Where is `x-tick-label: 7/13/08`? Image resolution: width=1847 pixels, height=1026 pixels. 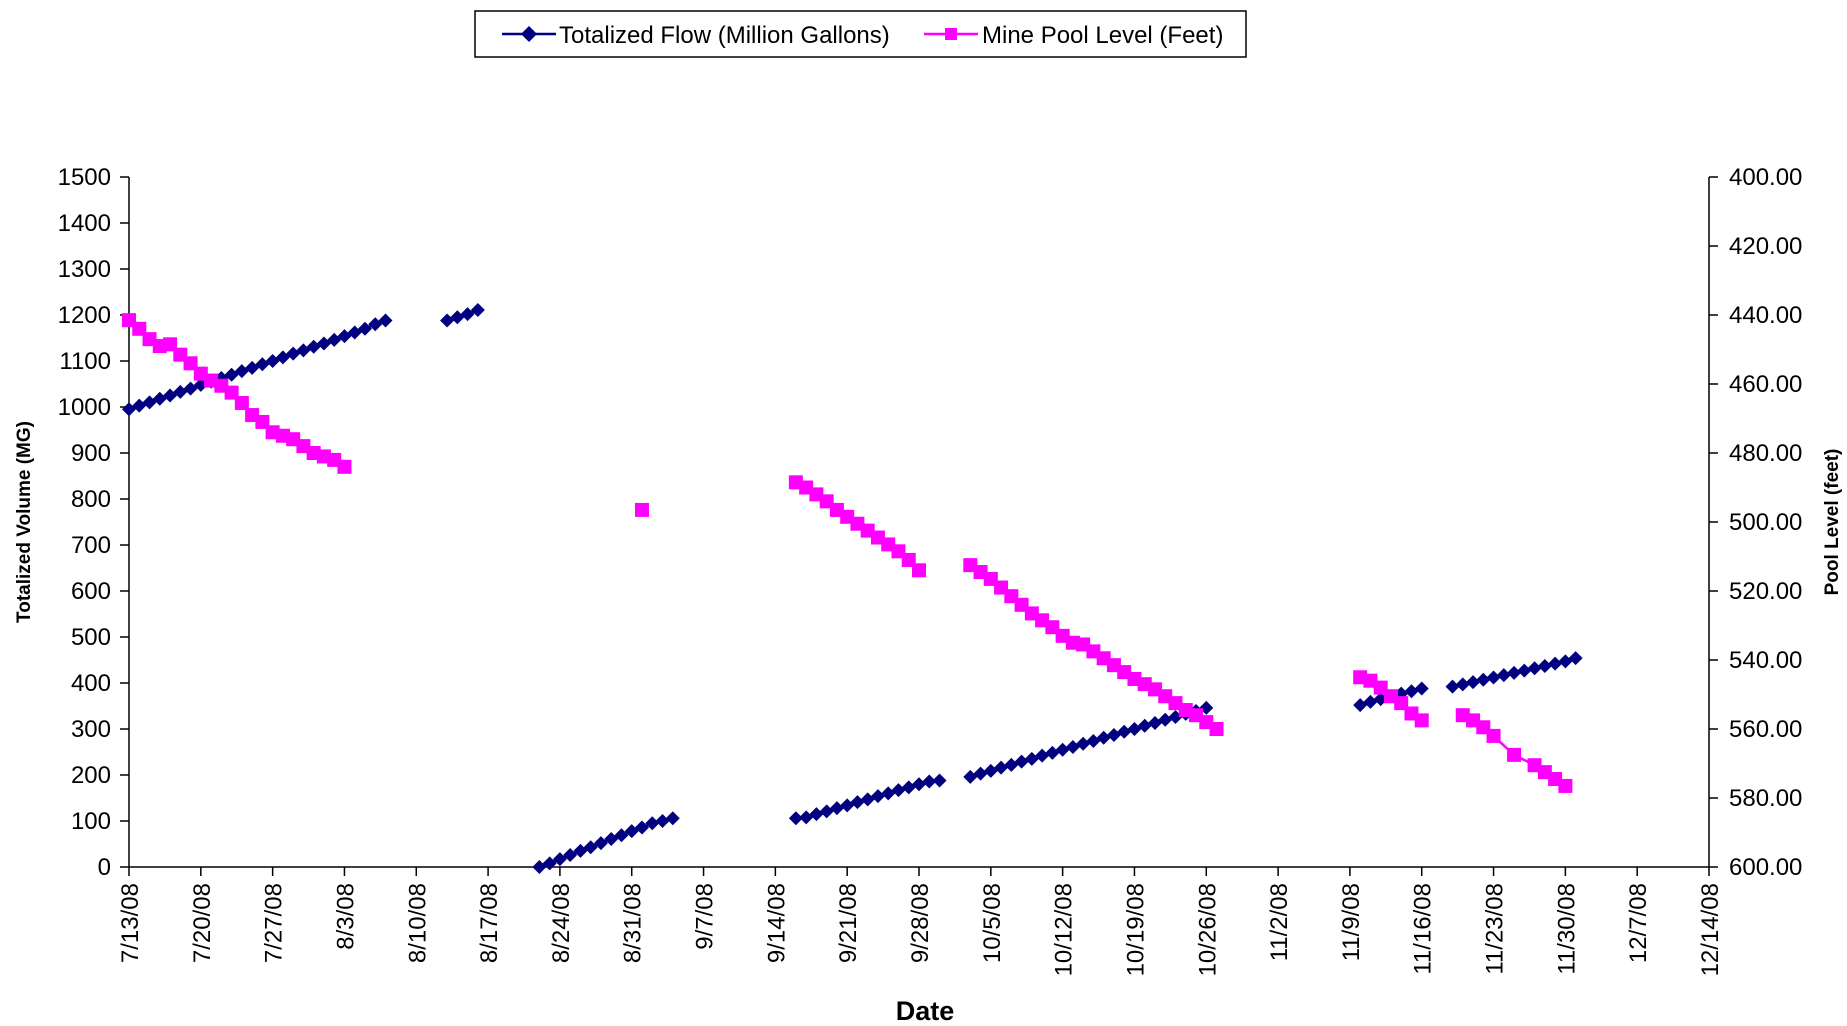 x-tick-label: 7/13/08 is located at coordinates (130, 923).